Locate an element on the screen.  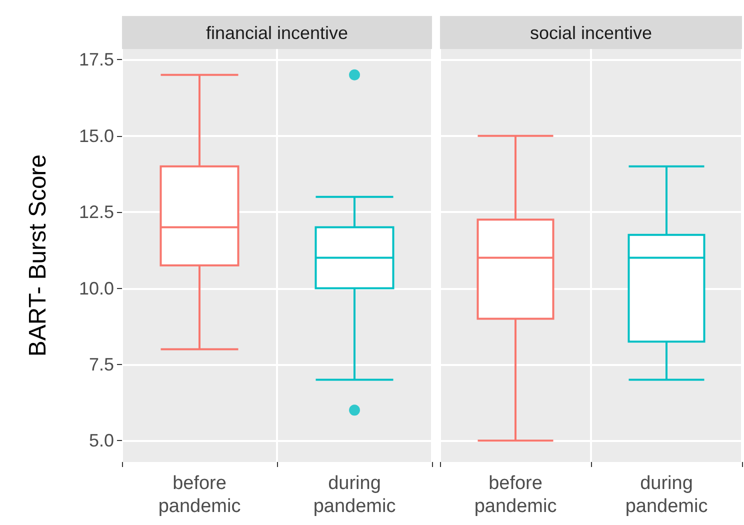
chart-title: social incentive is located at coordinates (591, 33).